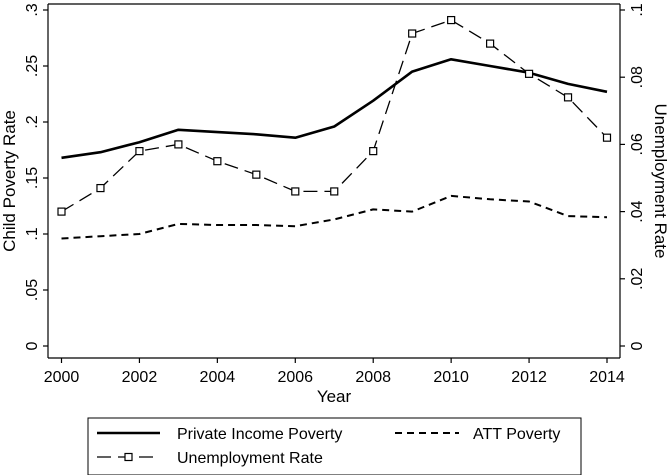  What do you see at coordinates (637, 9) in the screenshot?
I see `y2-tick-label: .1` at bounding box center [637, 9].